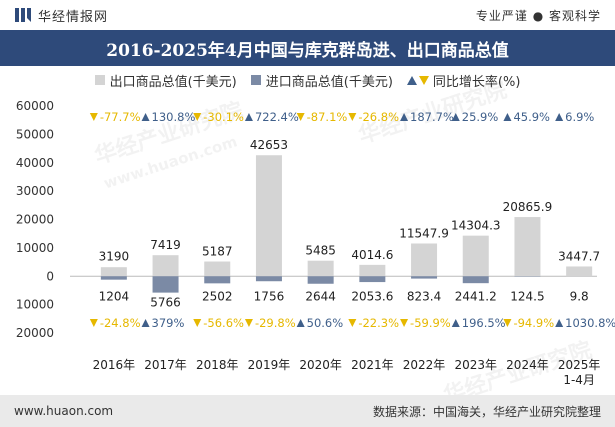  I want to click on export-yoy-label: 722.4%, so click(277, 117).